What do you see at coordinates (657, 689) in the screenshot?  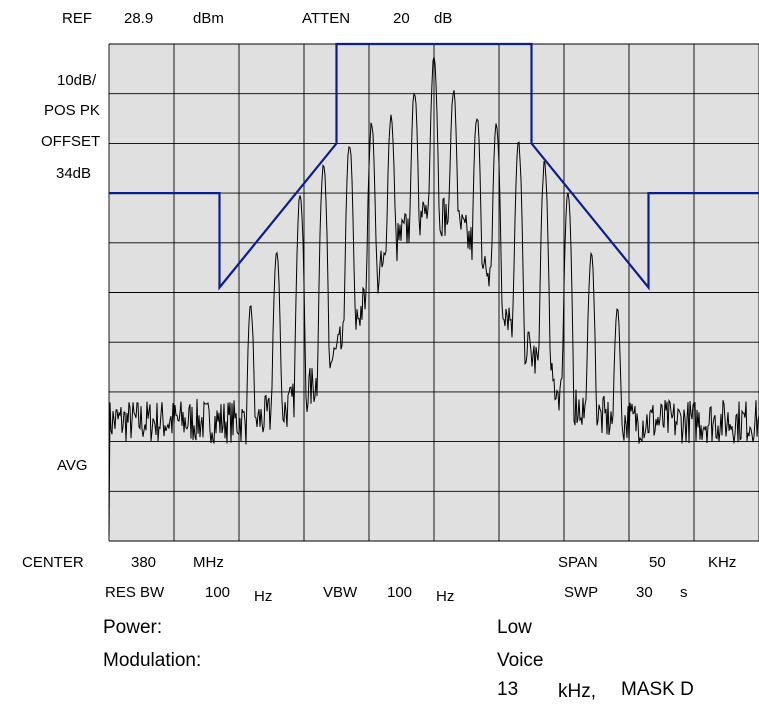 I see `mask-value: MASK D` at bounding box center [657, 689].